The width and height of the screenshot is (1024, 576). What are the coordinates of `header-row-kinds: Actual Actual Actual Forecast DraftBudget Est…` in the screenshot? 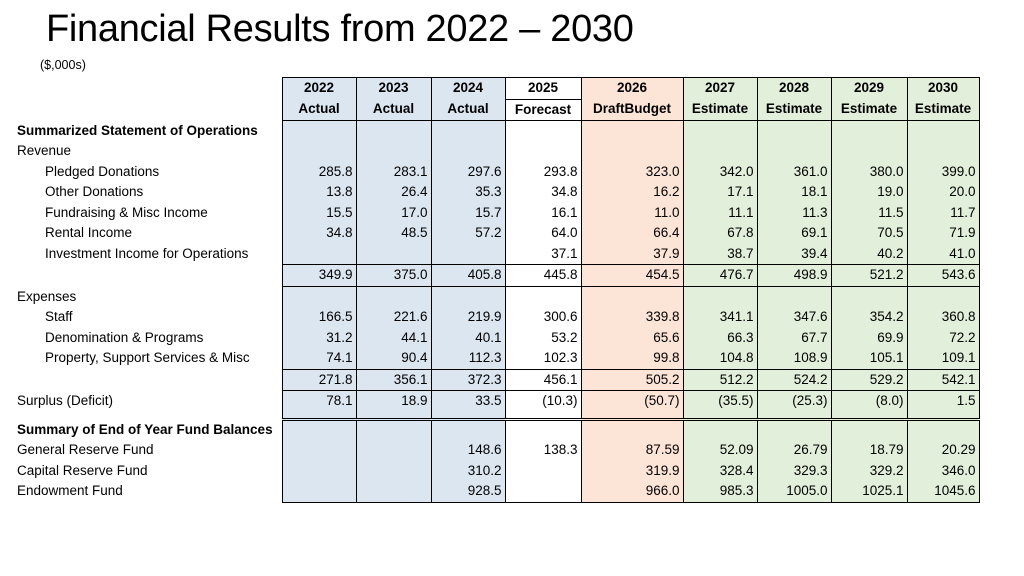 It's located at (497, 110).